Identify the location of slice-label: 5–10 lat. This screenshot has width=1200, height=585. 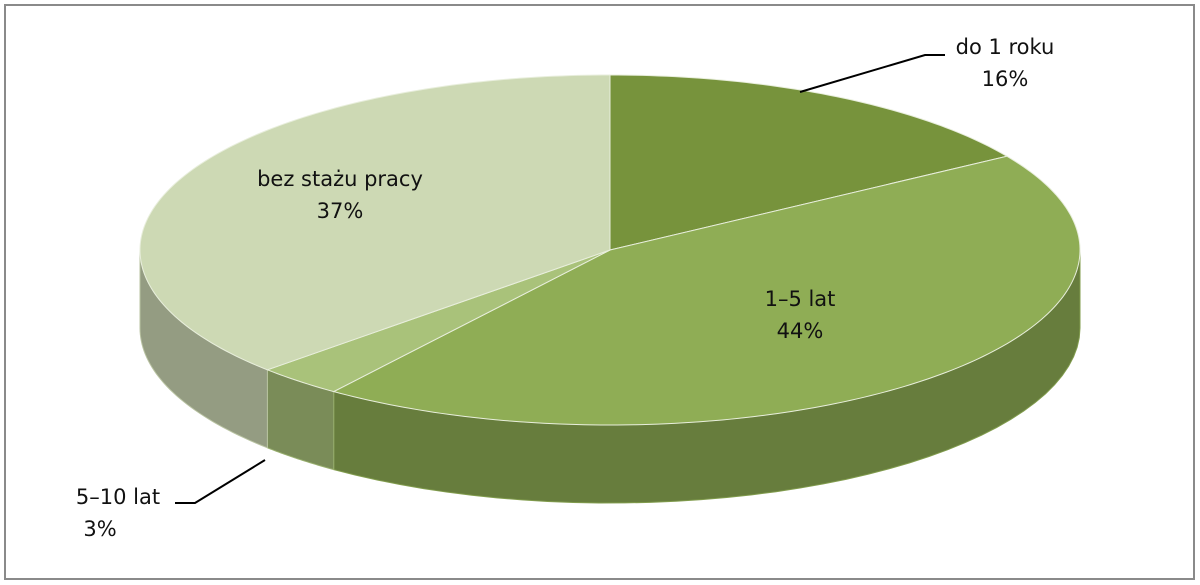
(118, 497).